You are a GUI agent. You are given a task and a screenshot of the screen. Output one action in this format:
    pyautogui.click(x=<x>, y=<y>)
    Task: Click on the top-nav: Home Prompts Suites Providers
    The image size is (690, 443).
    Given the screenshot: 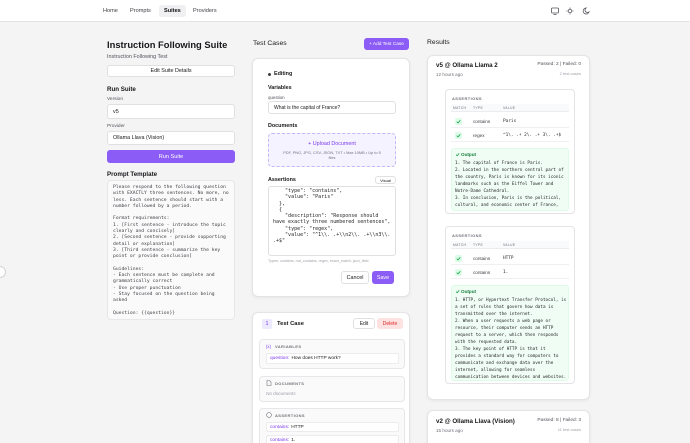 What is the action you would take?
    pyautogui.click(x=345, y=11)
    